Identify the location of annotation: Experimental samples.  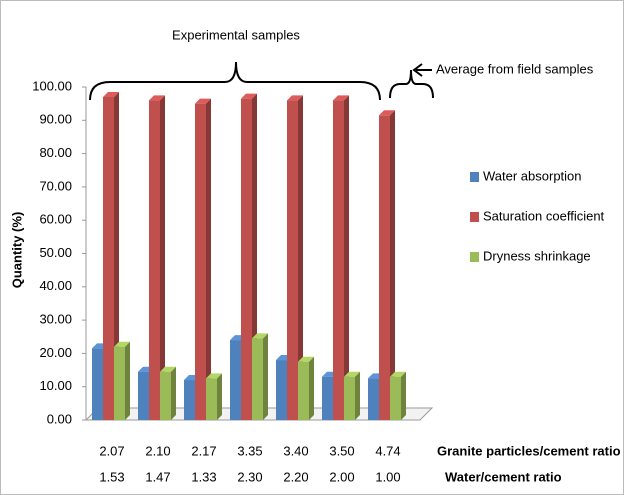
(236, 34).